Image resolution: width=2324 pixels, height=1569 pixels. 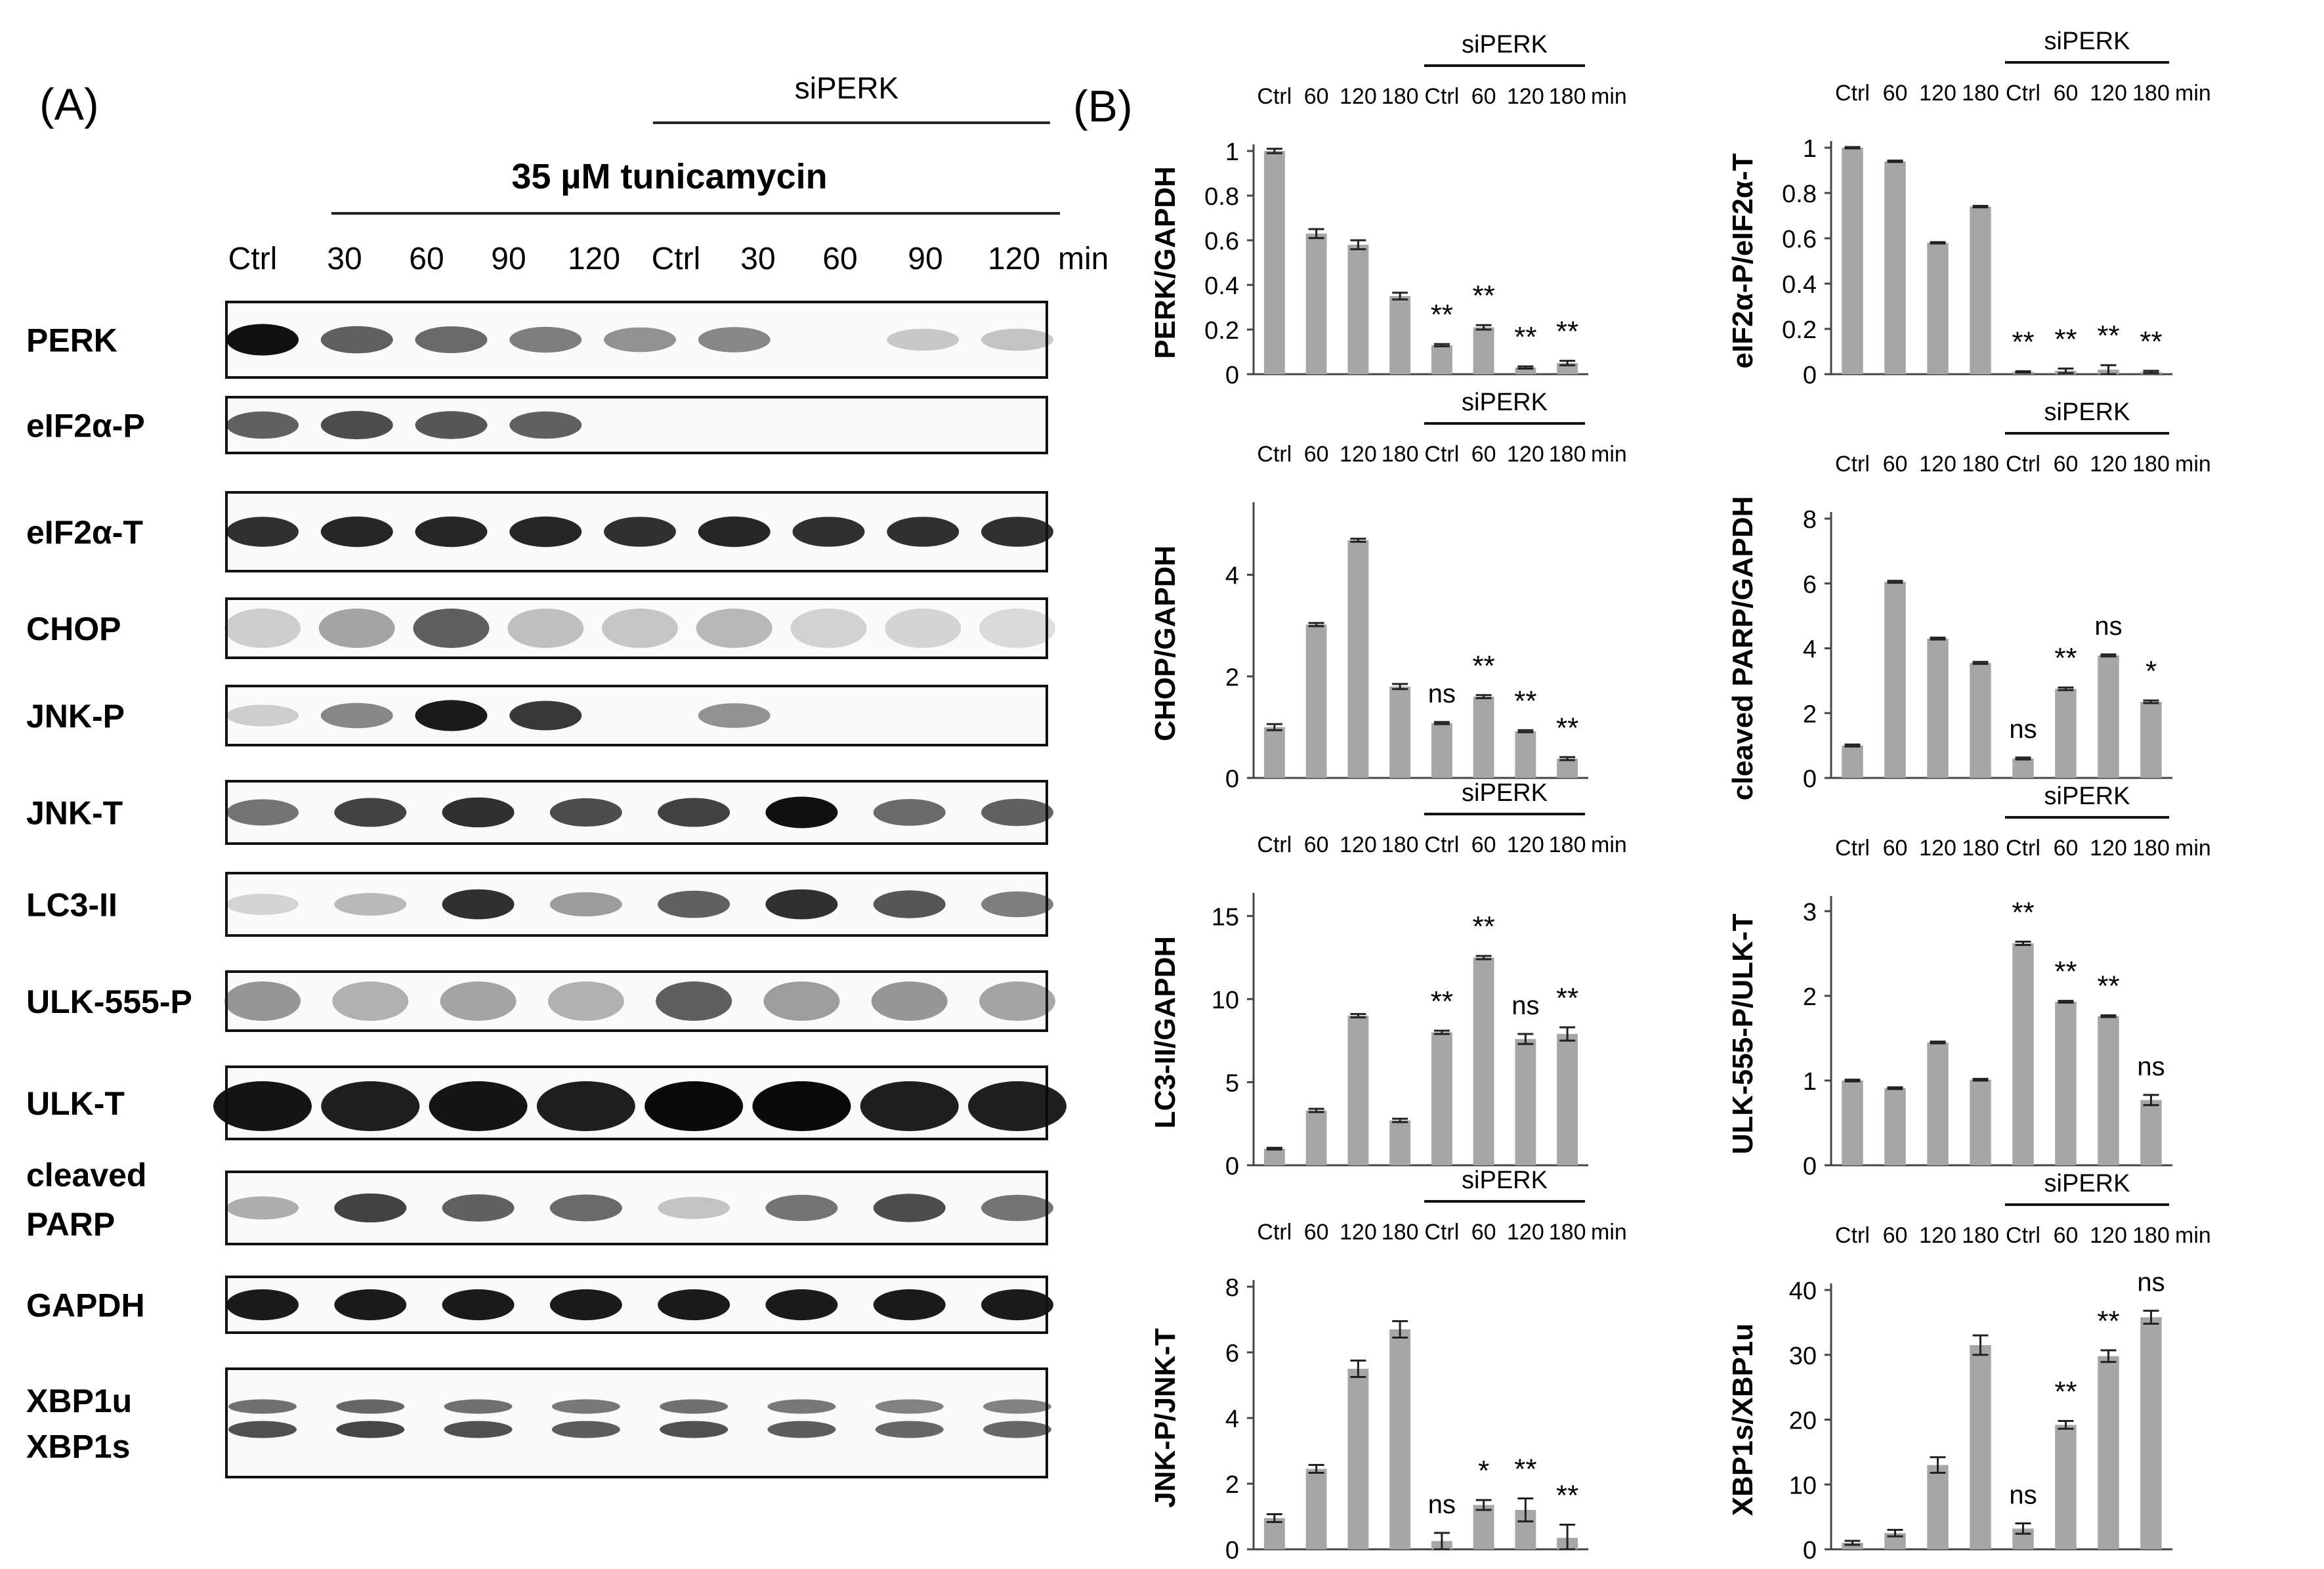 I want to click on y-axis-label: ULK-555-P/ULK-T, so click(x=1743, y=1034).